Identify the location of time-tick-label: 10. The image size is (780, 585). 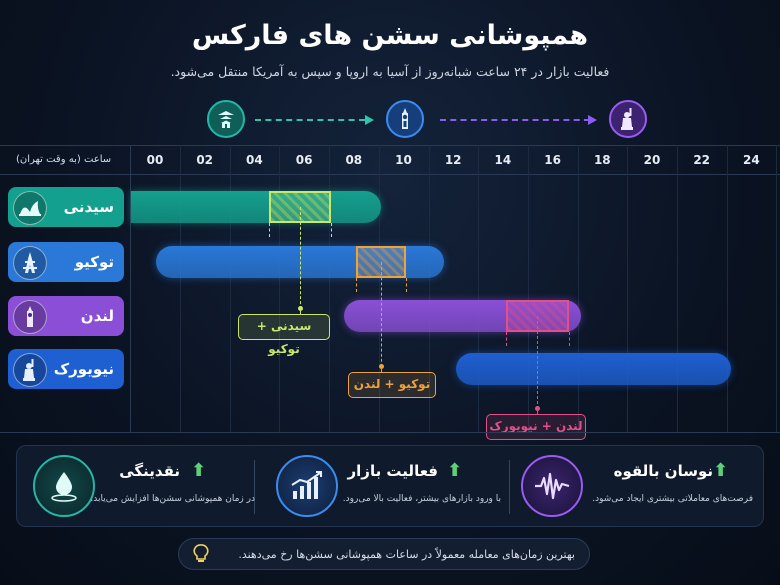
(403, 160).